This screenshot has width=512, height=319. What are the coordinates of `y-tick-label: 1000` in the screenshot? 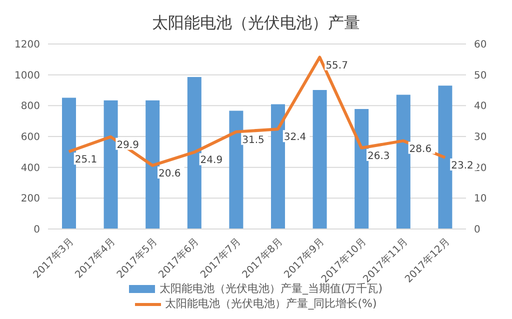 It's located at (27, 76).